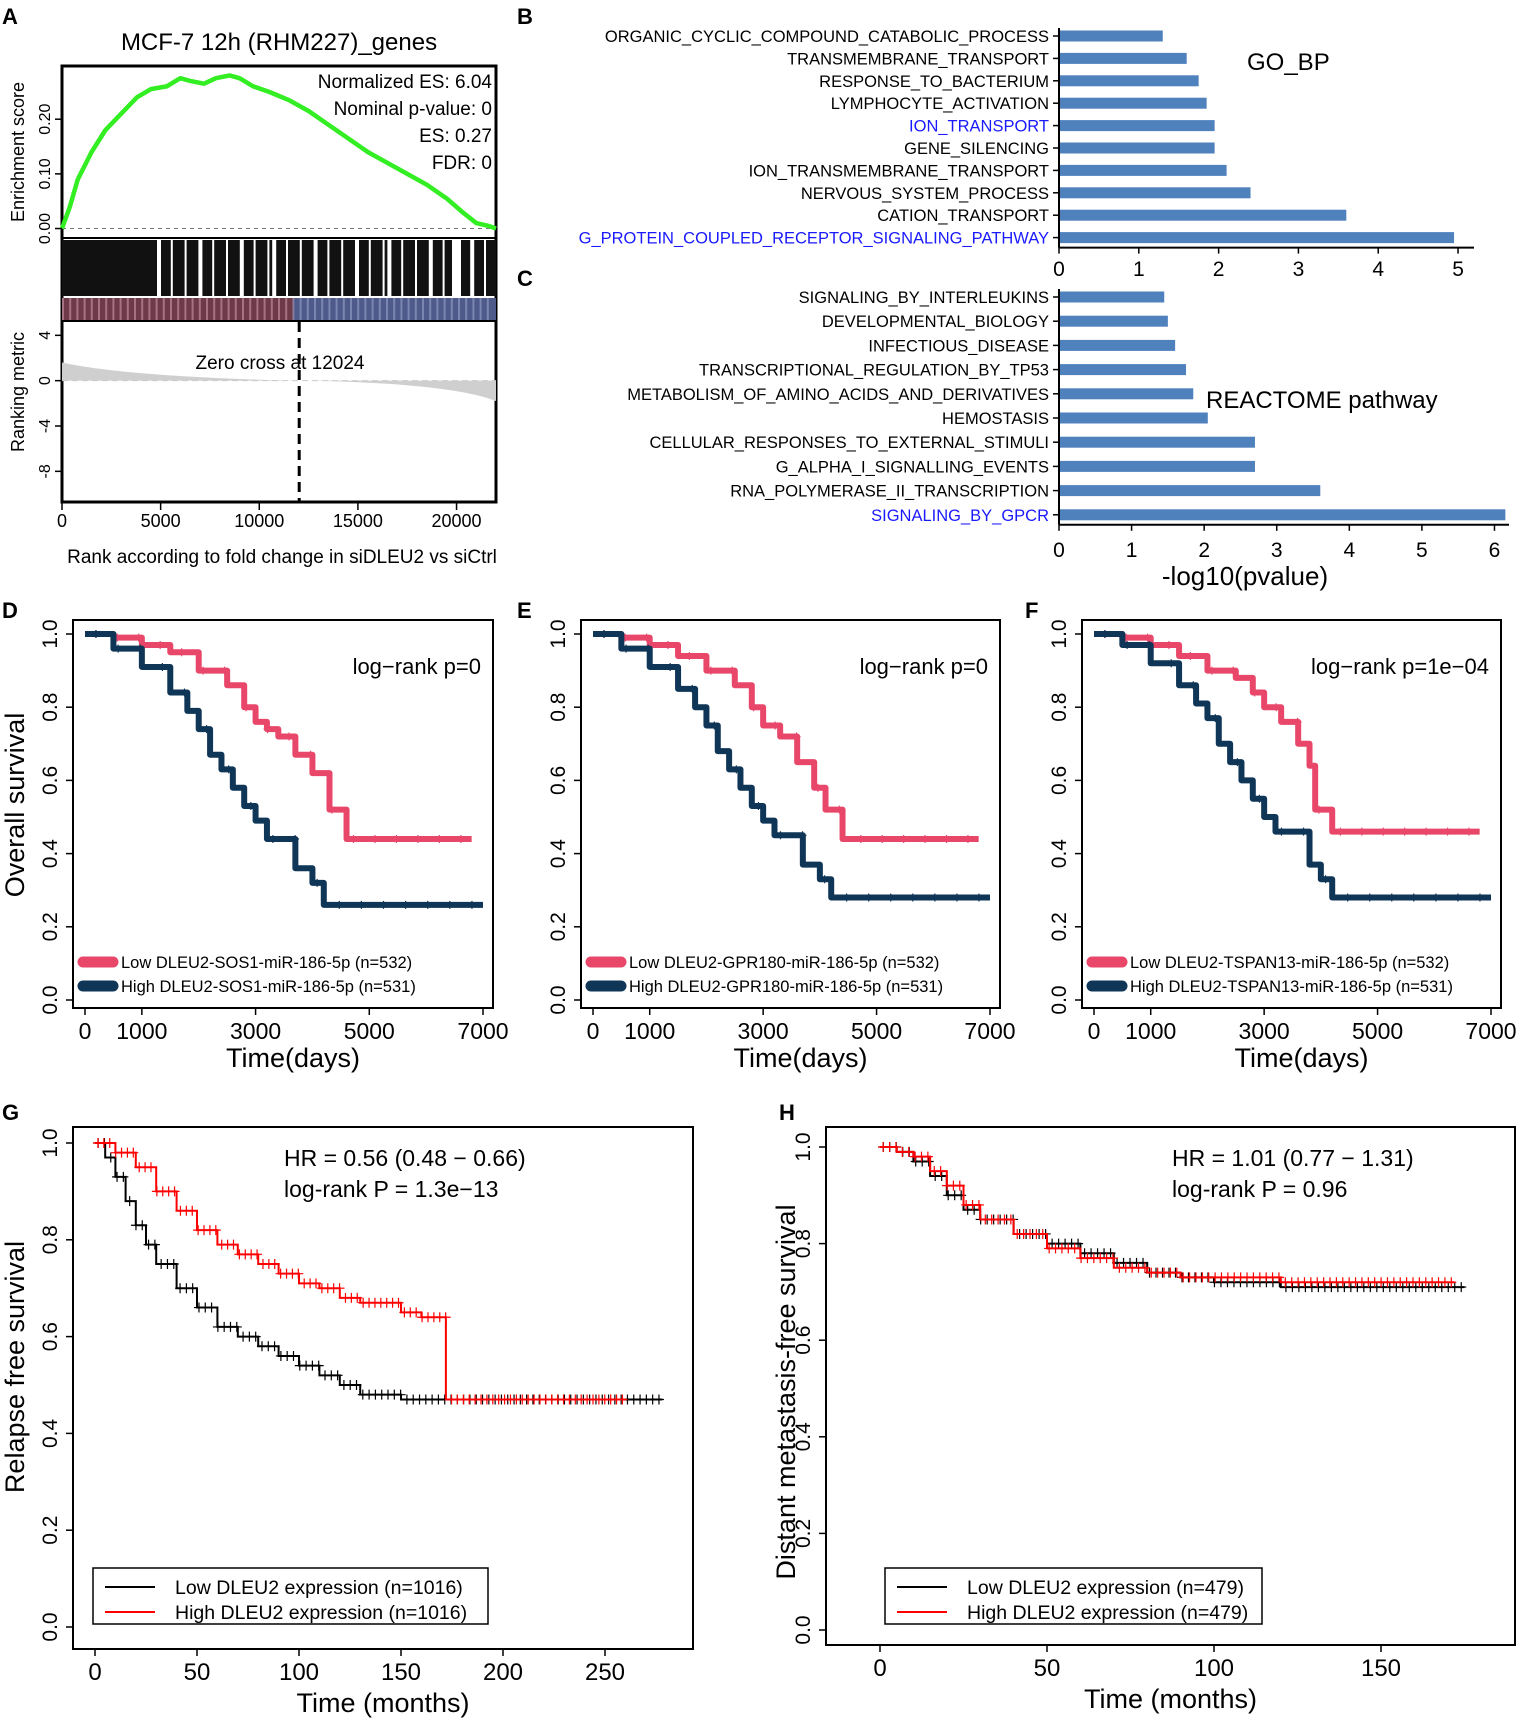 The width and height of the screenshot is (1521, 1733). Describe the element at coordinates (18, 152) in the screenshot. I see `gsea-ylabel-top: Enrichment score` at that location.